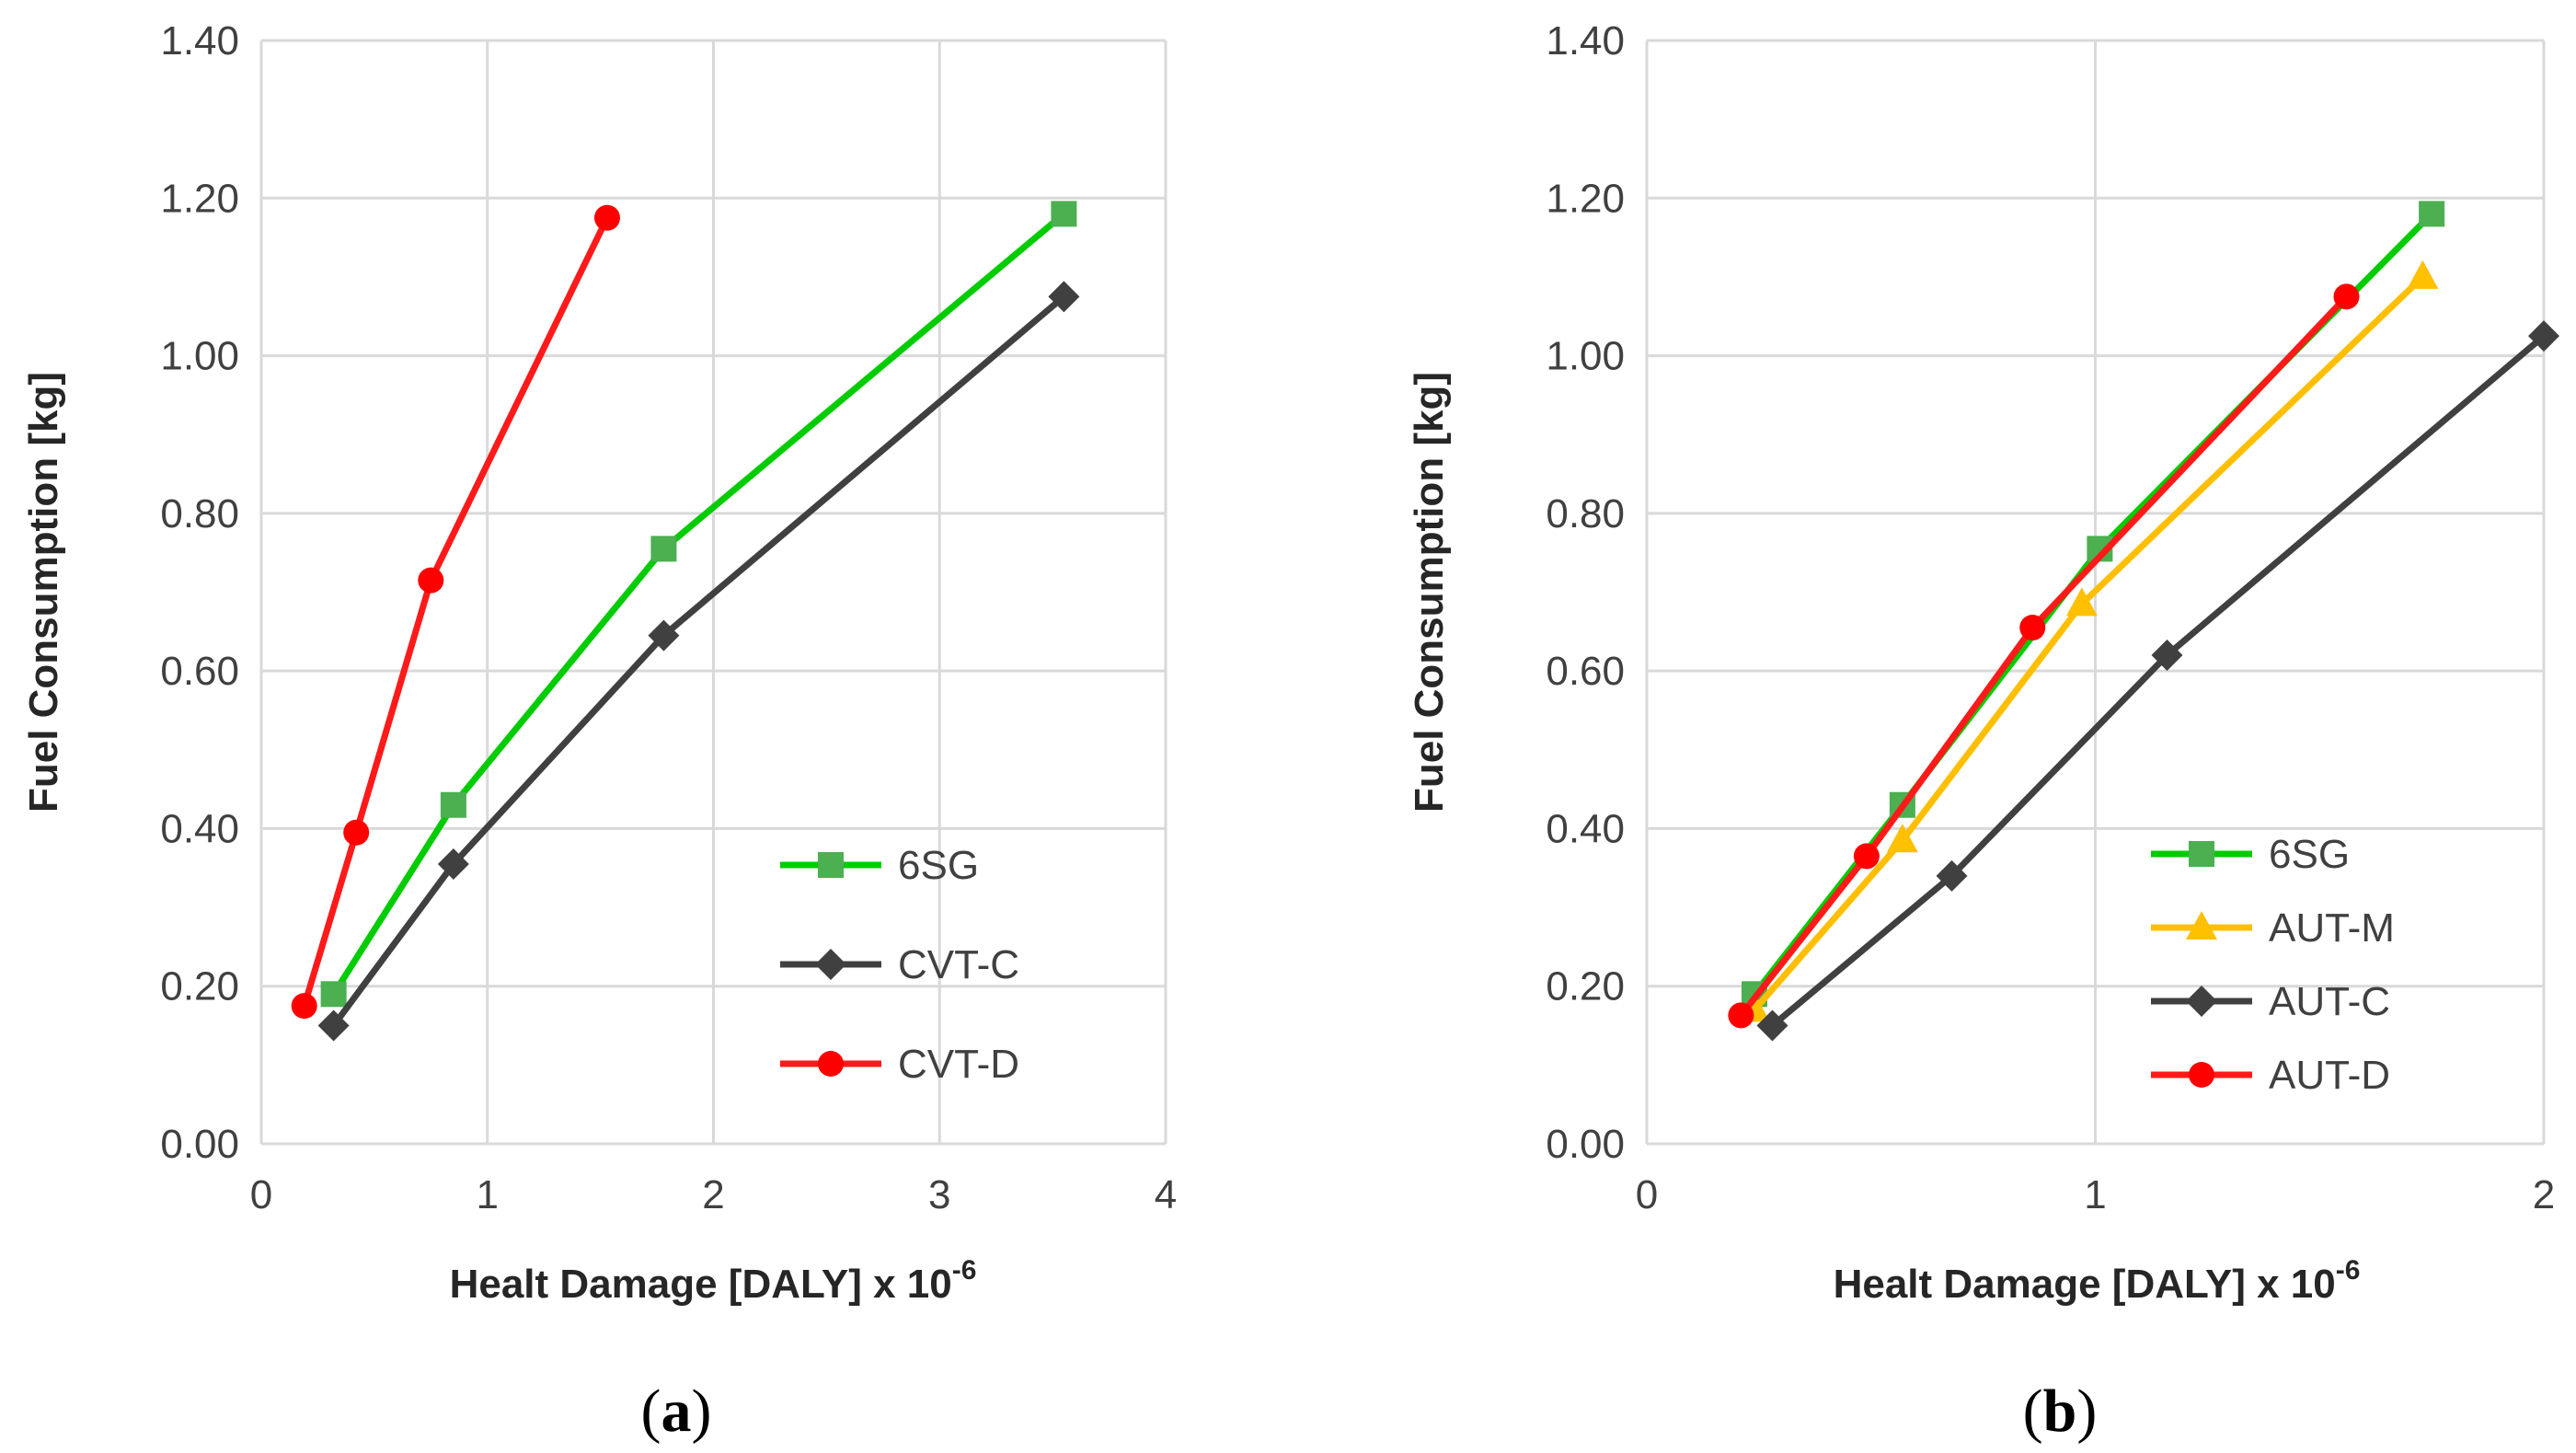  I want to click on legend-item-aut-d: AUT-D, so click(2270, 1076).